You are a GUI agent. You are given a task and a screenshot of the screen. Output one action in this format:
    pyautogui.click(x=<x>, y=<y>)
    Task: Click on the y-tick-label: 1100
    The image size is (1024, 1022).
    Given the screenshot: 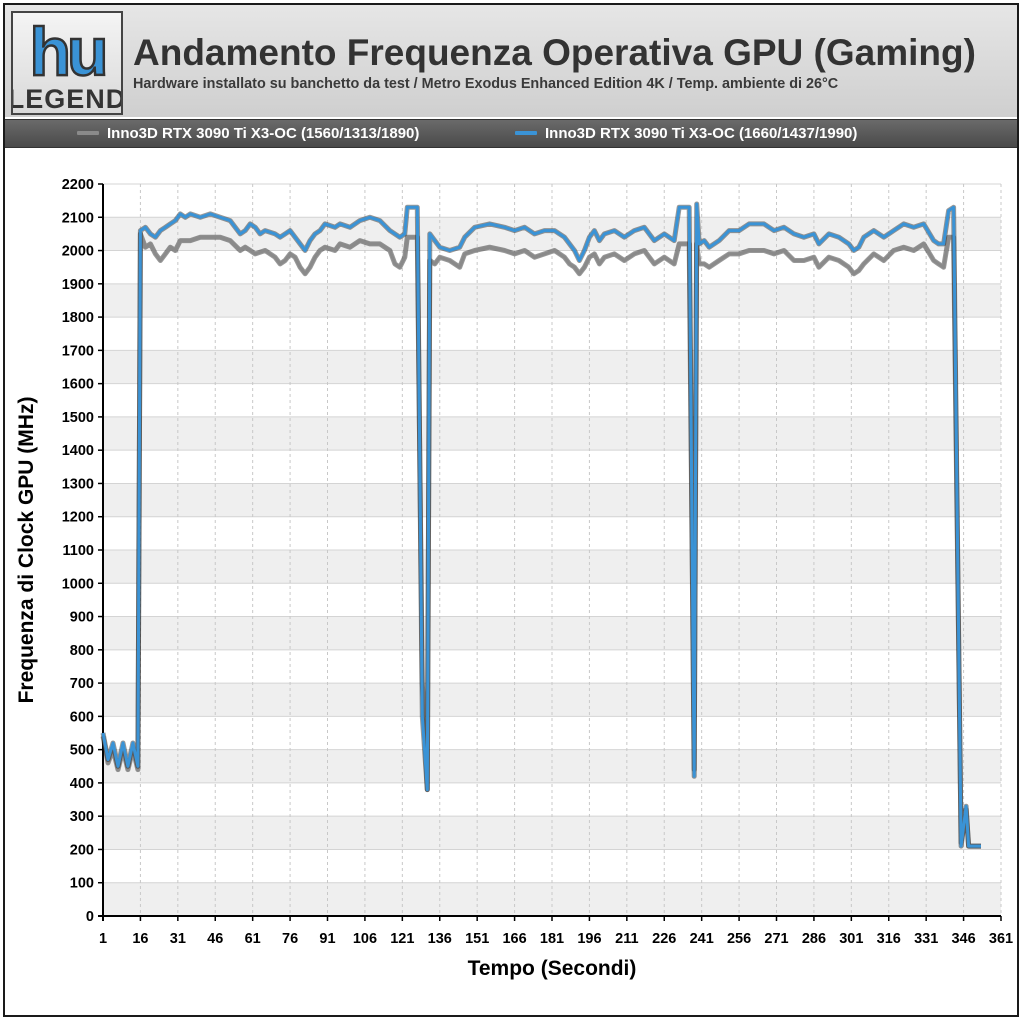 What is the action you would take?
    pyautogui.click(x=78, y=551)
    